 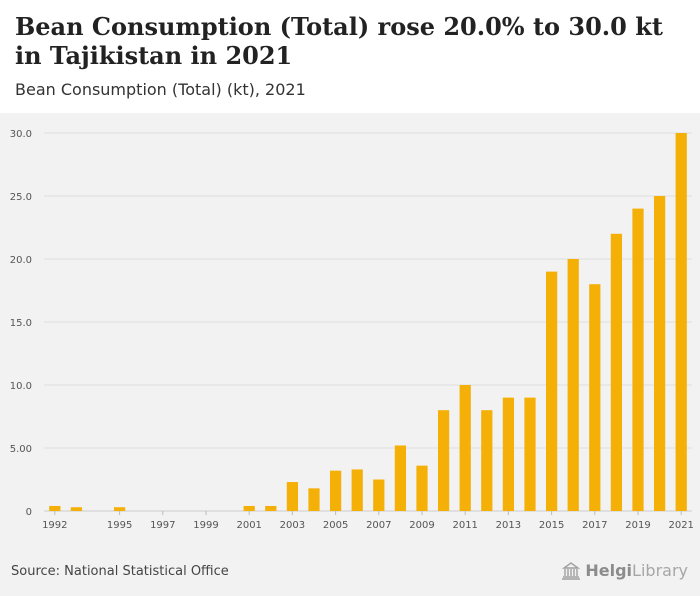 What do you see at coordinates (680, 525) in the screenshot?
I see `x-tick-label: 2021` at bounding box center [680, 525].